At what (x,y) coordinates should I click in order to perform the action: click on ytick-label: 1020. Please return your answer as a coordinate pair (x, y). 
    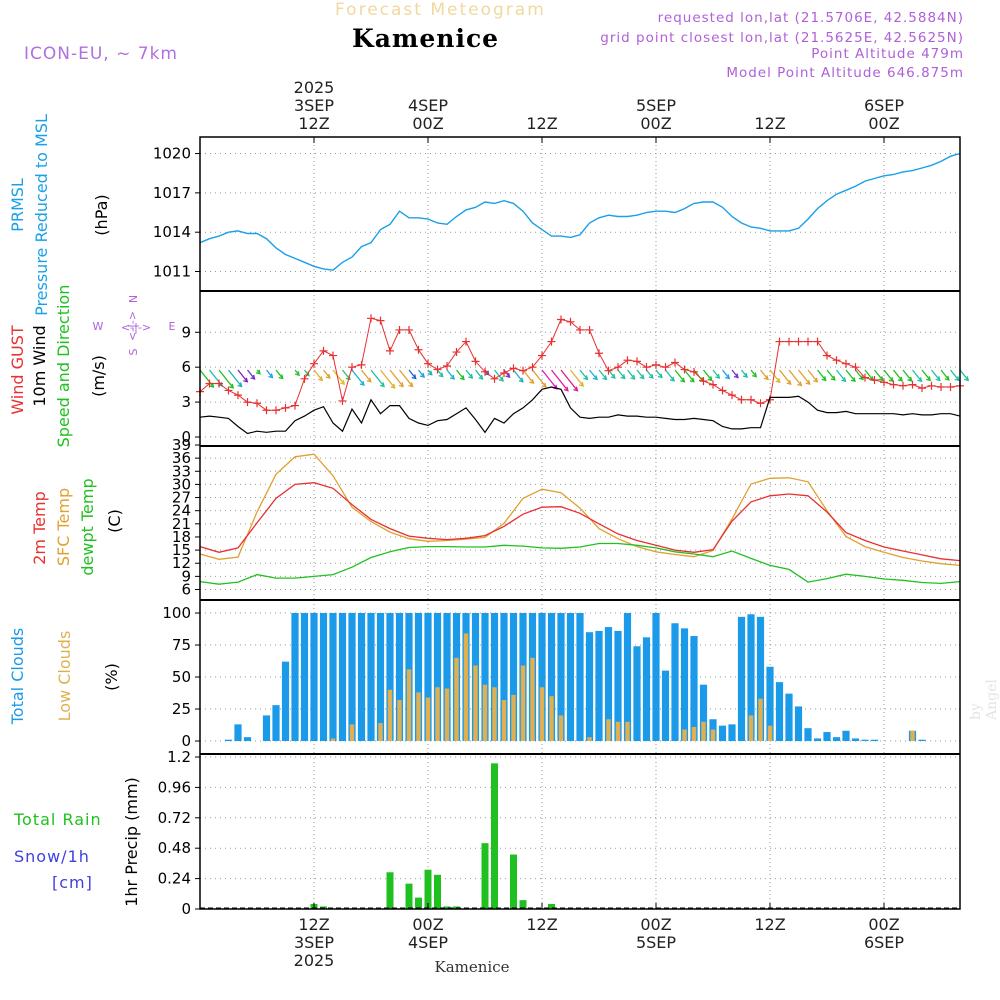
    Looking at the image, I should click on (172, 154).